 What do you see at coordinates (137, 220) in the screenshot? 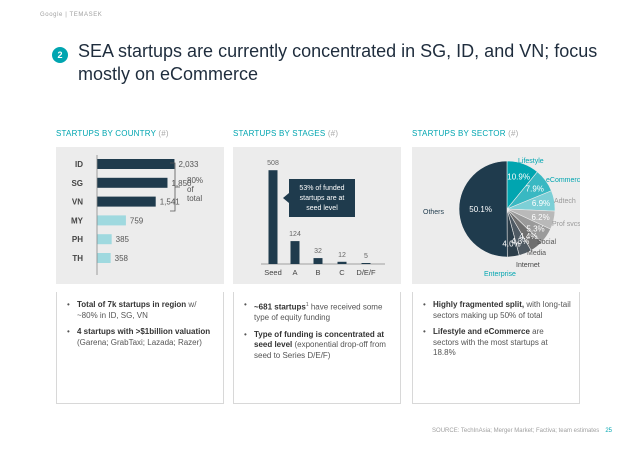
I see `country-value-label: 759` at bounding box center [137, 220].